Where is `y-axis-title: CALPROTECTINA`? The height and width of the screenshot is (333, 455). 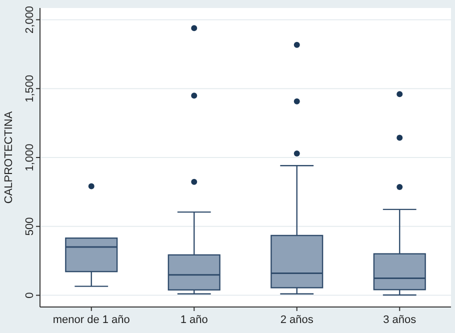 y-axis-title: CALPROTECTINA is located at coordinates (9, 157).